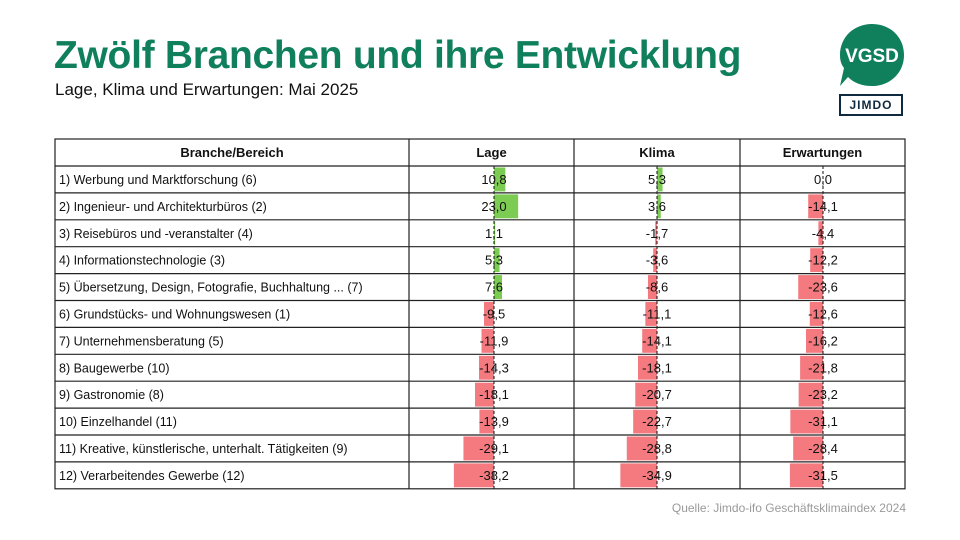 This screenshot has height=540, width=960. I want to click on row-label-2: 2) Ingenieur- und Architekturbüros (2), so click(163, 207).